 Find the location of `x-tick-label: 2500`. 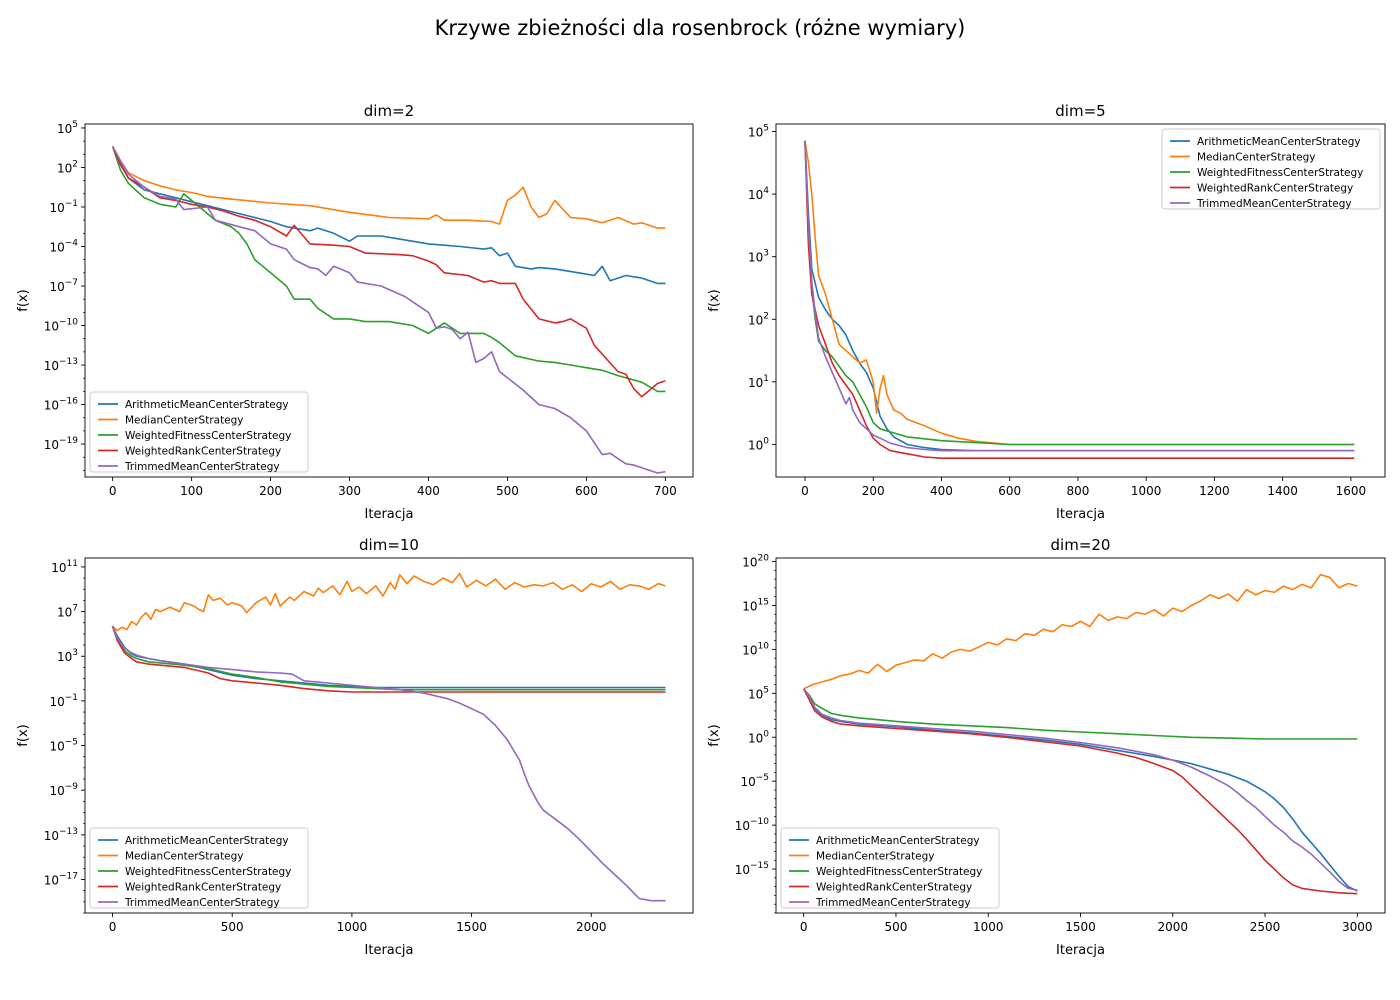

x-tick-label: 2500 is located at coordinates (1265, 927).